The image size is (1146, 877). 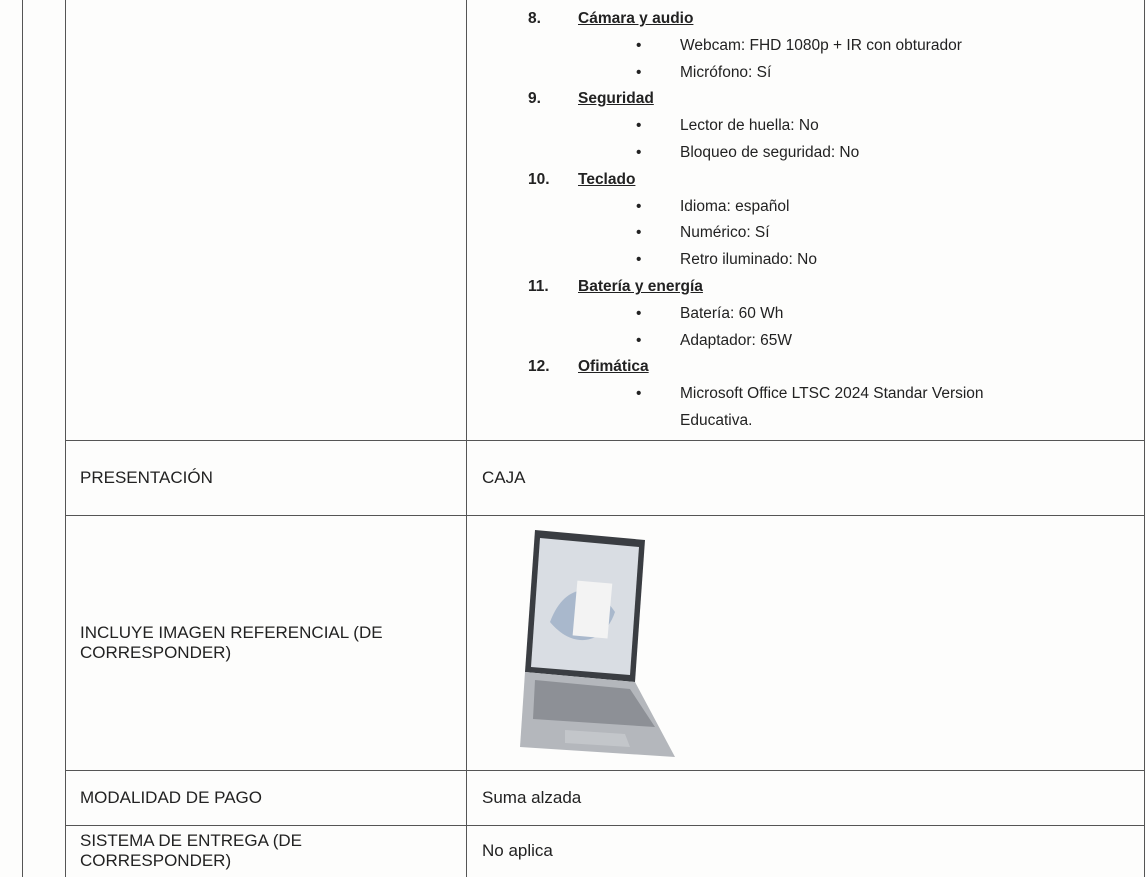 I want to click on spec-item-text: Webcam: FHD 1080p + IR con obturador, so click(x=821, y=45).